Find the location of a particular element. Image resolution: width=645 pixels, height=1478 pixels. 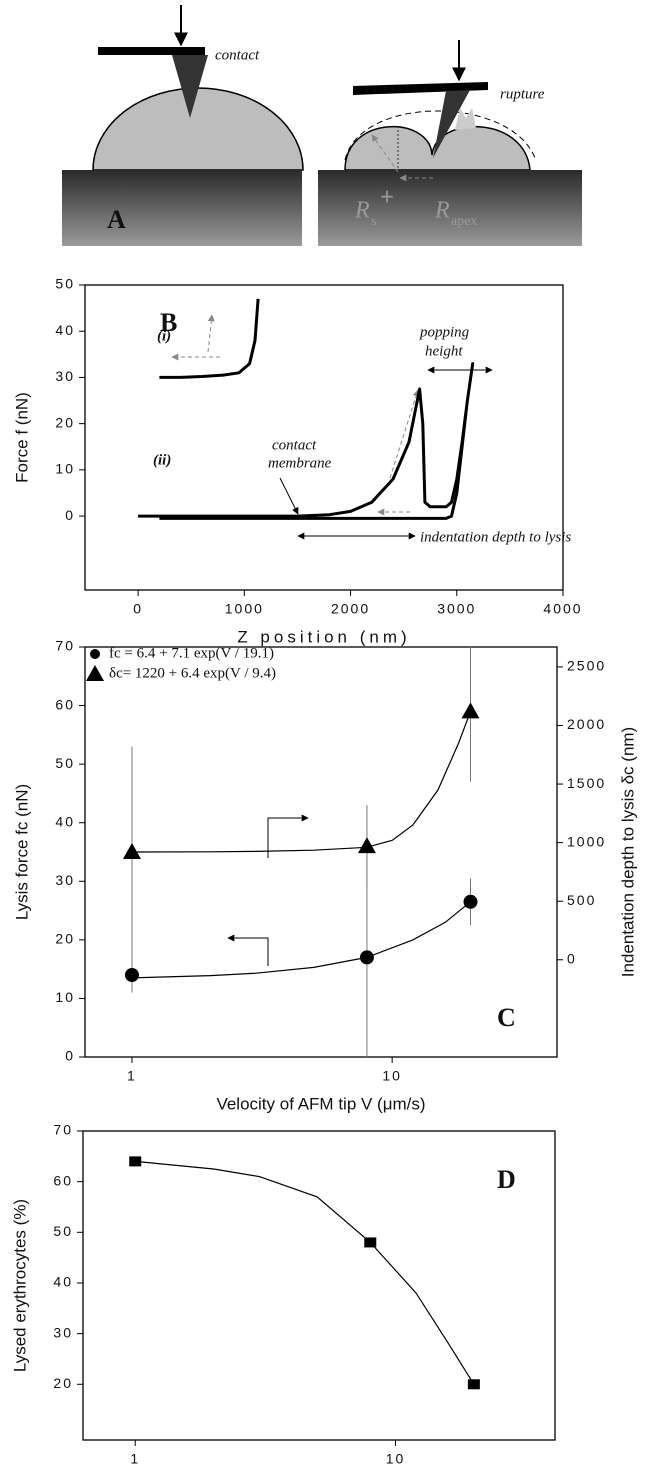

panel-label: D is located at coordinates (506, 1179).